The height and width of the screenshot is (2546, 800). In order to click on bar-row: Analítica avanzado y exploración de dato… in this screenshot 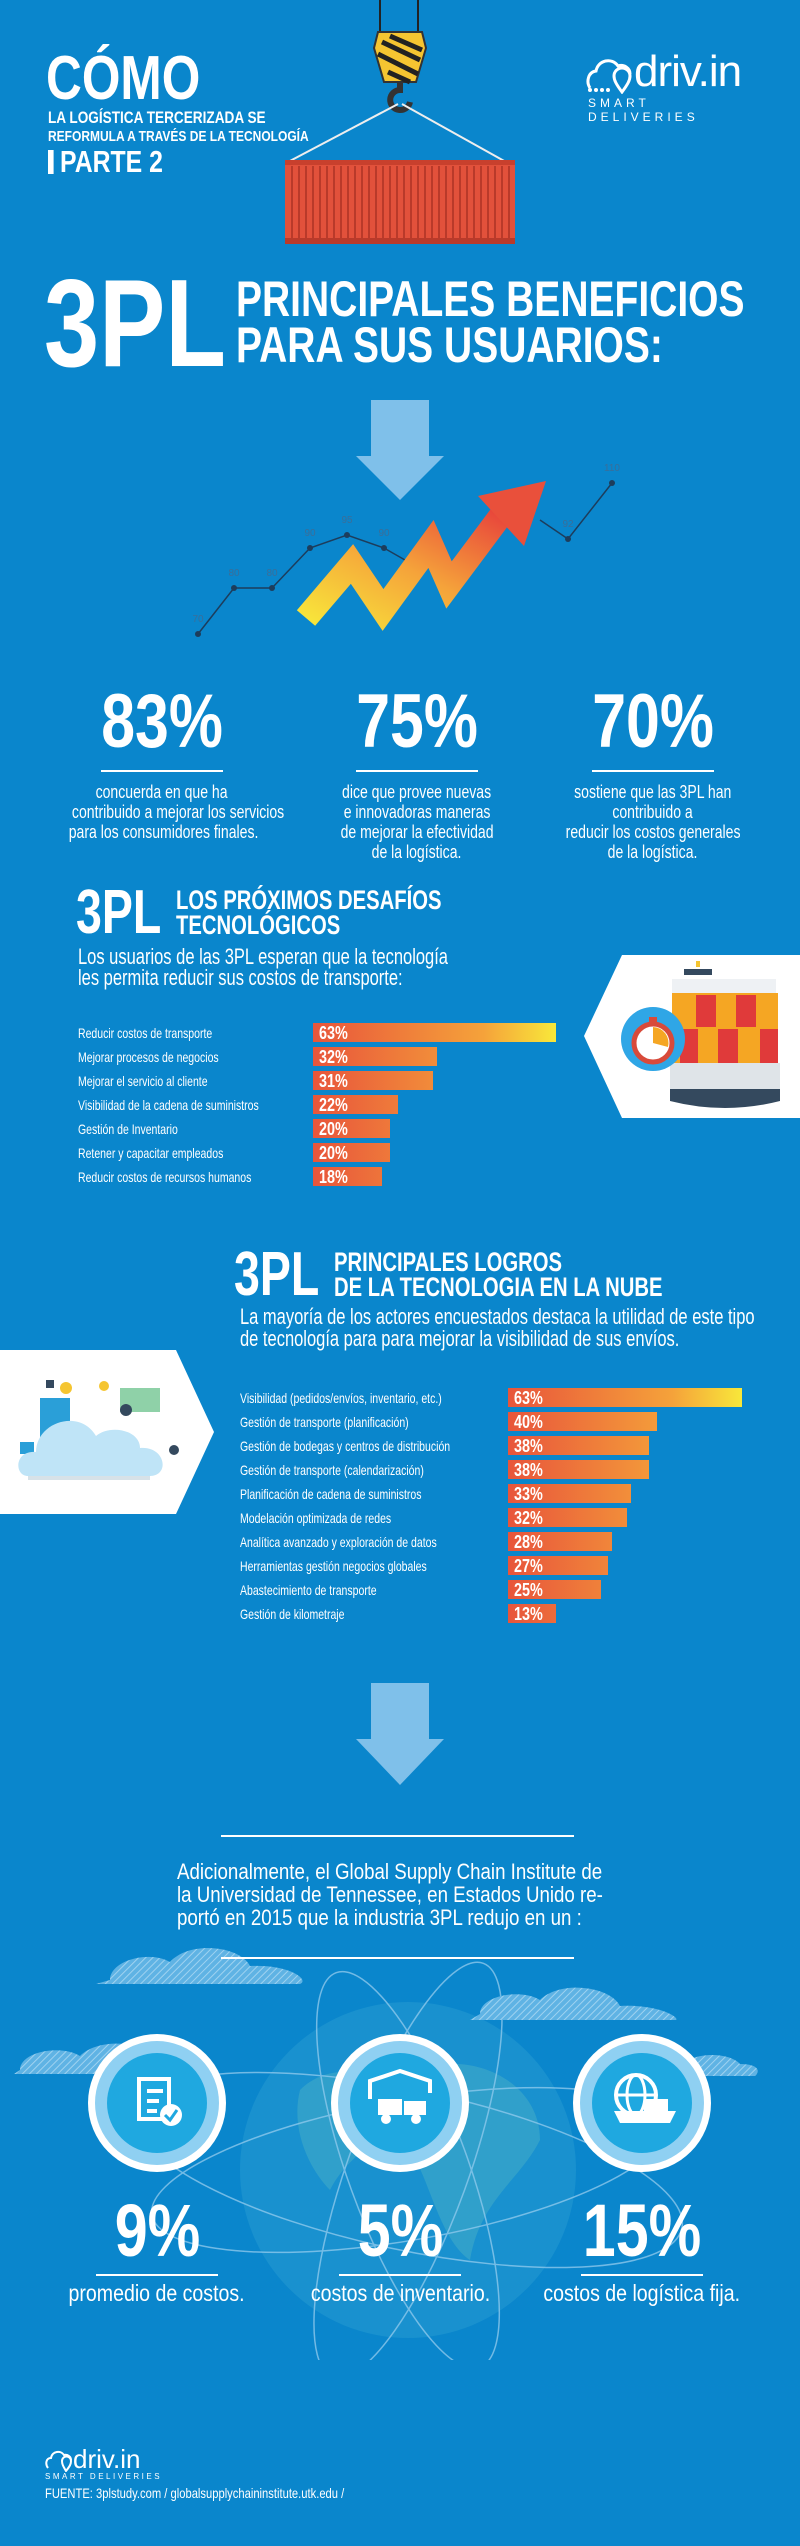, I will do `click(400, 1542)`.